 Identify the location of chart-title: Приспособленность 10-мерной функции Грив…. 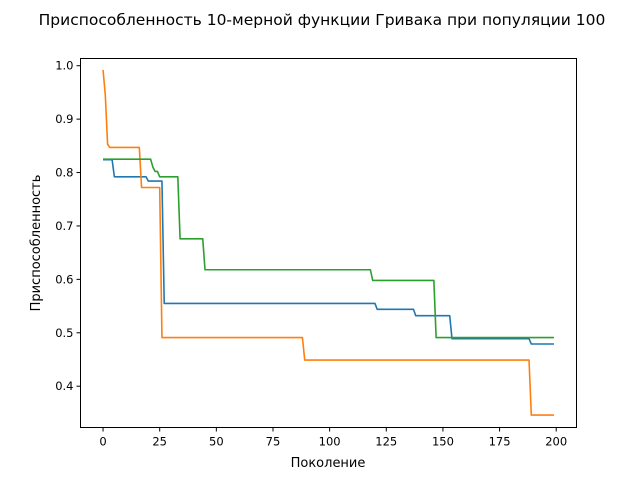
(322, 20).